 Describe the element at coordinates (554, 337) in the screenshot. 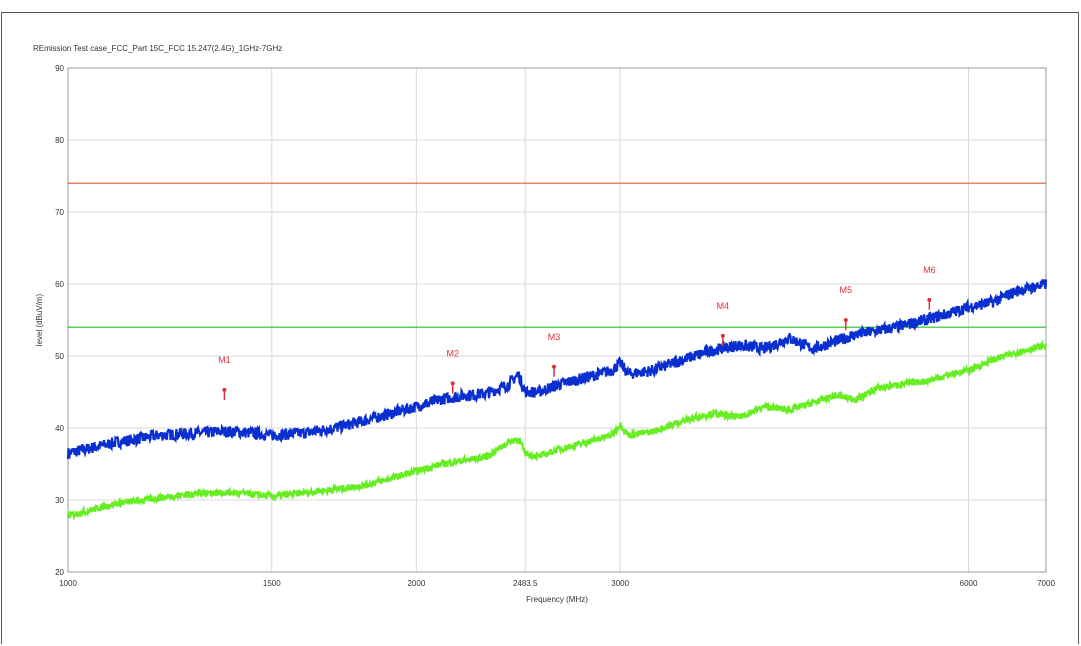

I see `marker-label: M3` at that location.